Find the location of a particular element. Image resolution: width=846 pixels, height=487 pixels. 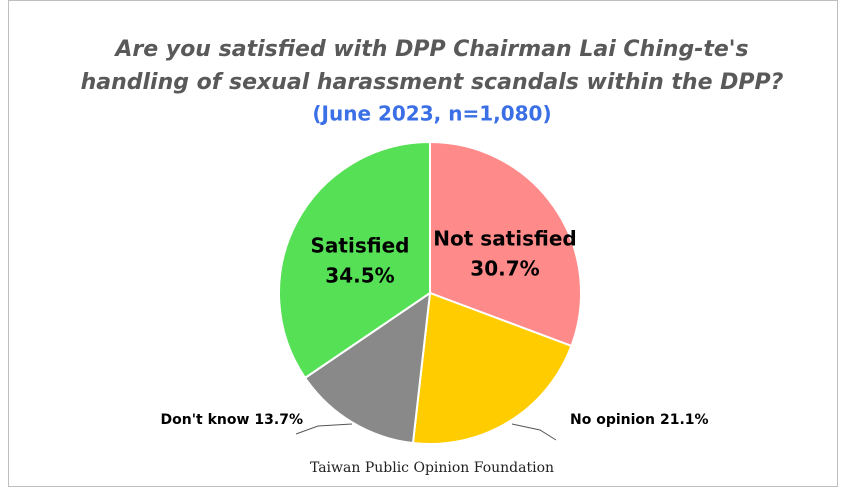

value-label: 34.5% is located at coordinates (359, 276).